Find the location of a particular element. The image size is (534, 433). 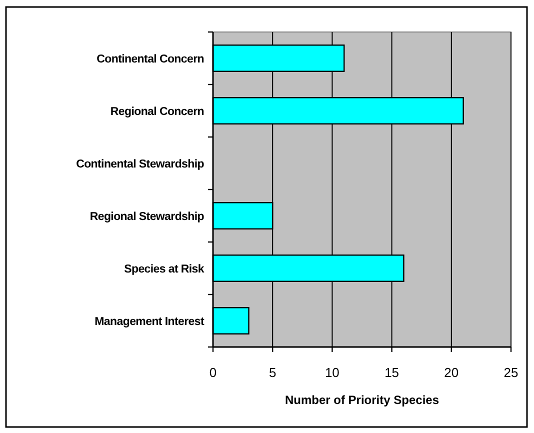

x-tick-label: 25 is located at coordinates (511, 372).